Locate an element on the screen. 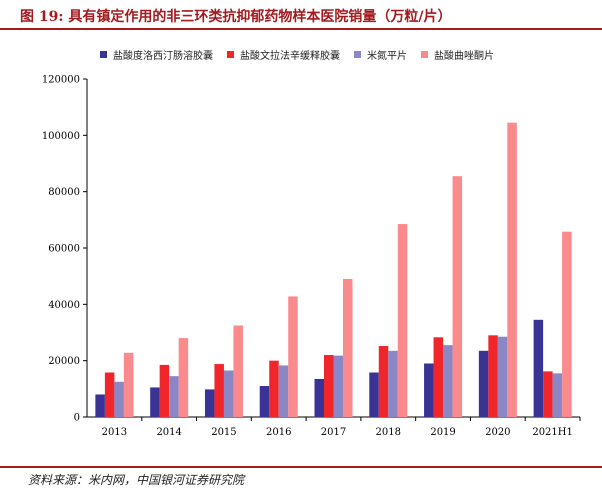 The height and width of the screenshot is (496, 602). x-tick-label: 2019 is located at coordinates (442, 432).